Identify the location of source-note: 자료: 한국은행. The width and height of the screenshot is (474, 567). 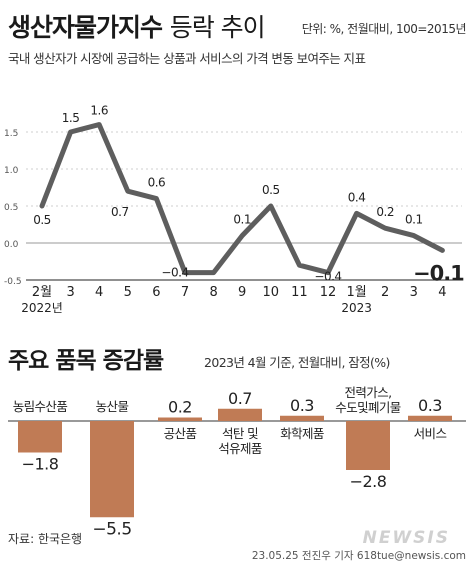
(45, 539).